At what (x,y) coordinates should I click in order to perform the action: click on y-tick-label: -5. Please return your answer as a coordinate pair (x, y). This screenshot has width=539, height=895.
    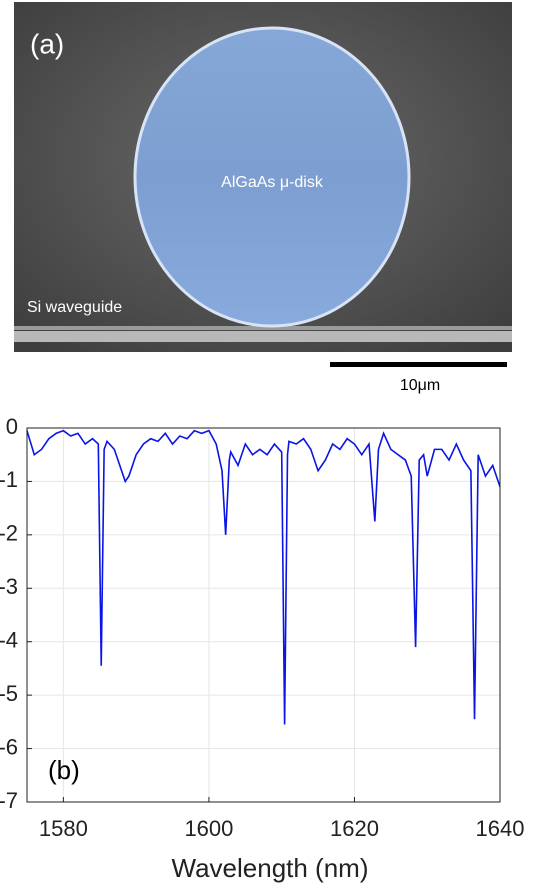
    Looking at the image, I should click on (9, 693).